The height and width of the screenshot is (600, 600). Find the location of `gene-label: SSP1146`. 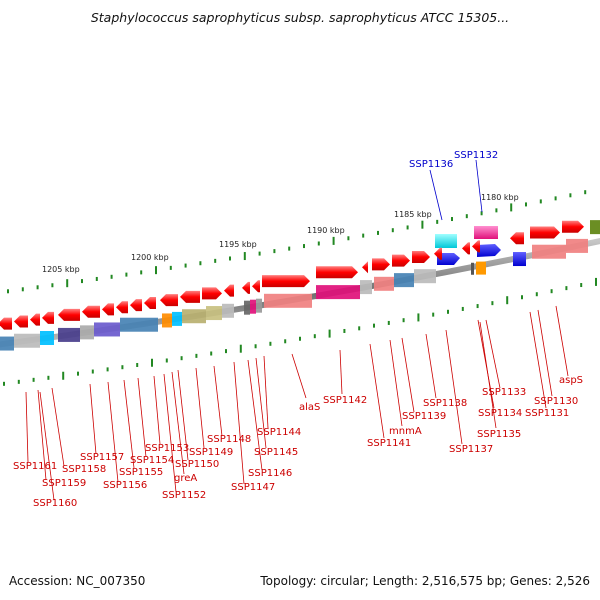

gene-label: SSP1146 is located at coordinates (270, 473).